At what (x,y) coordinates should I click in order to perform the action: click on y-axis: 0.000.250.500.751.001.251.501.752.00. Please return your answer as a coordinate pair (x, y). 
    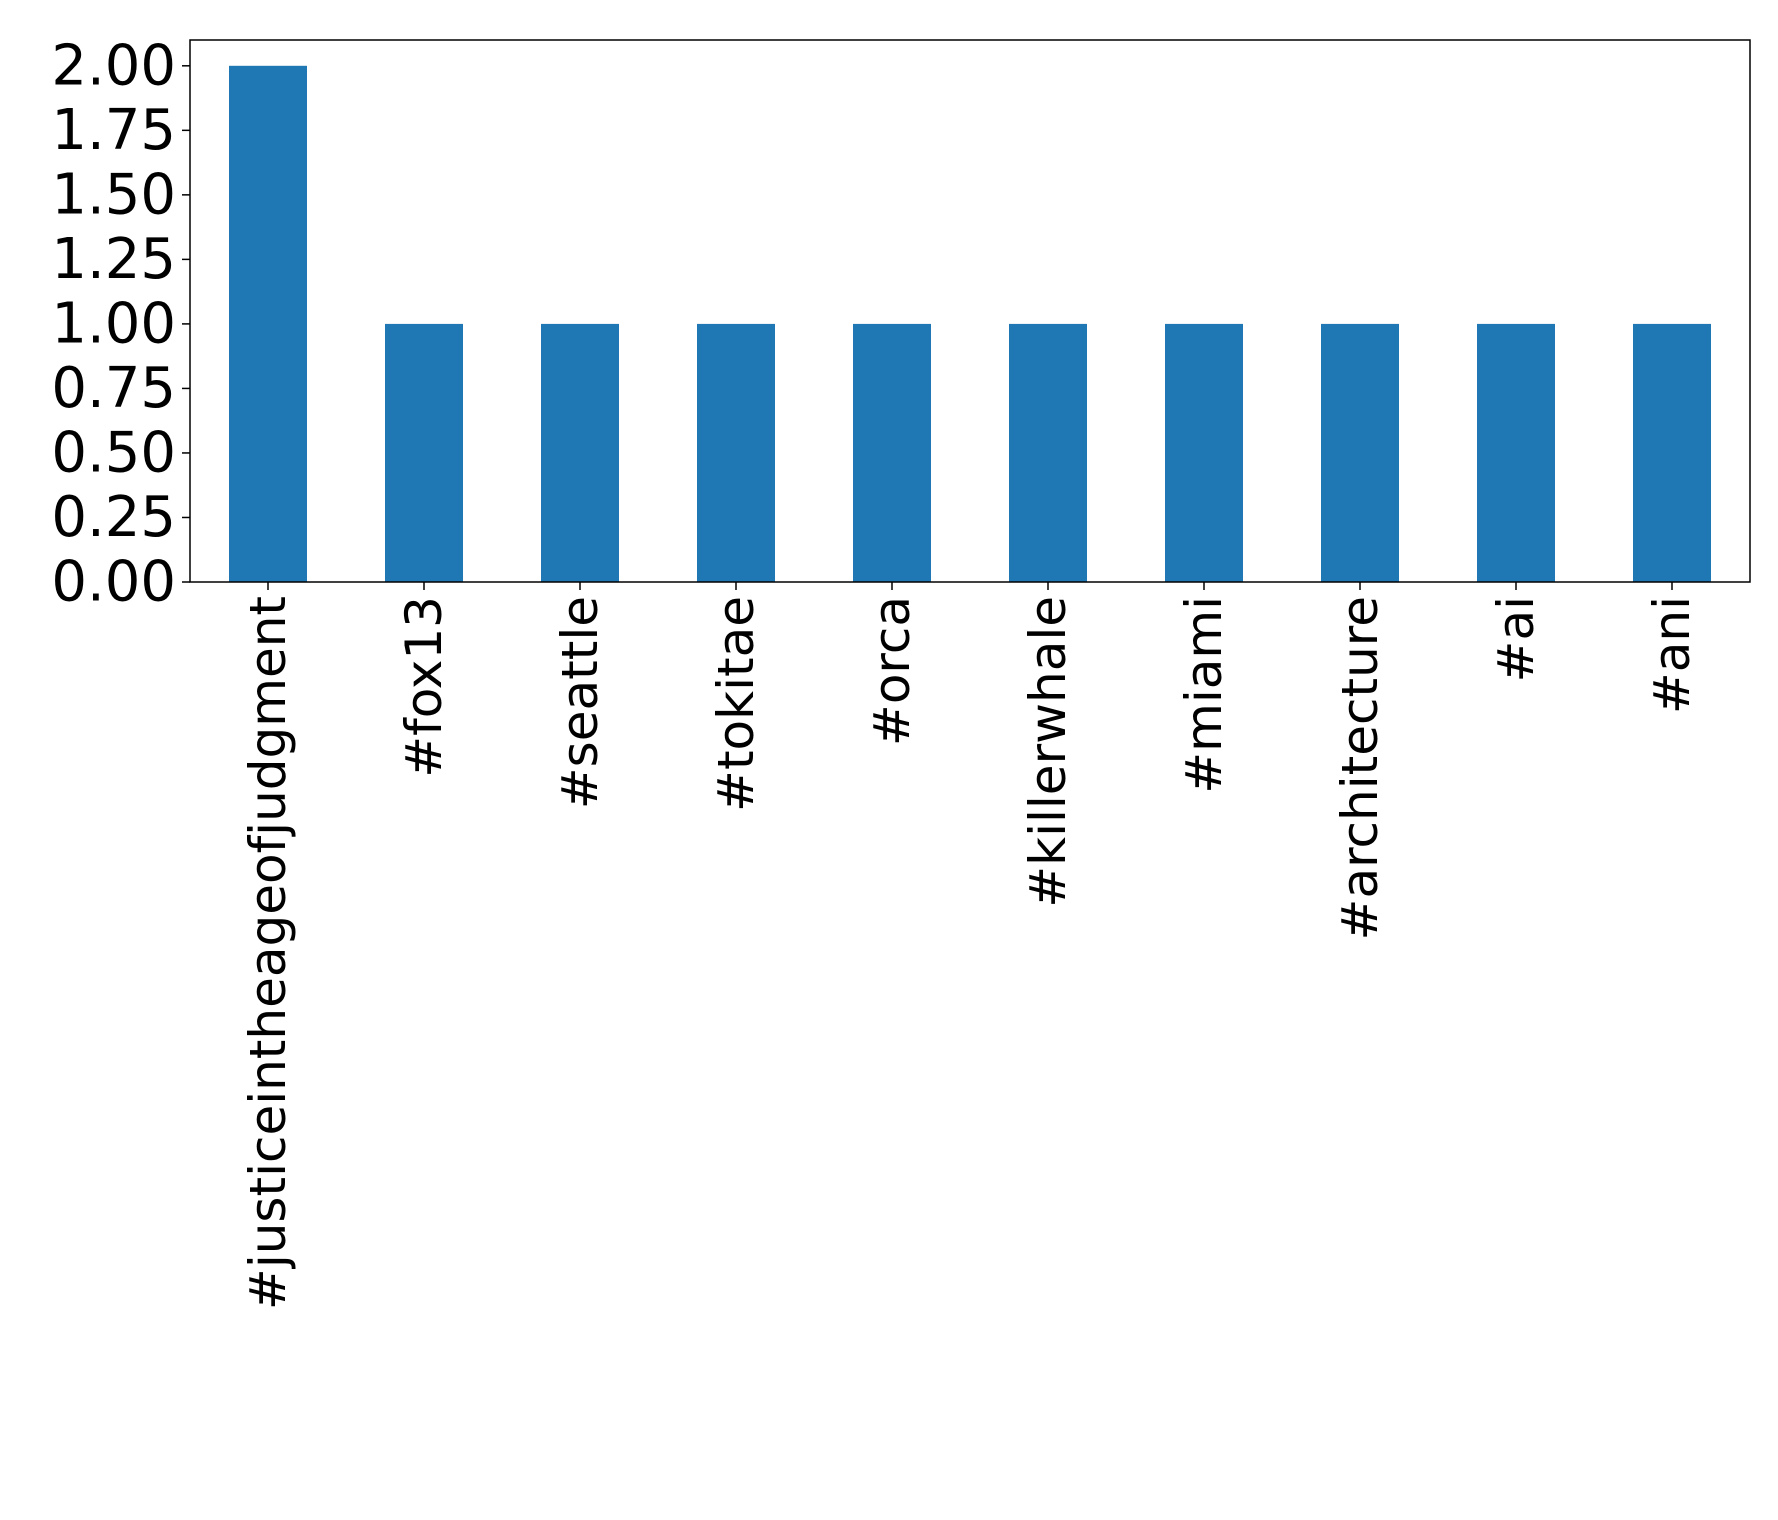
    Looking at the image, I should click on (120, 324).